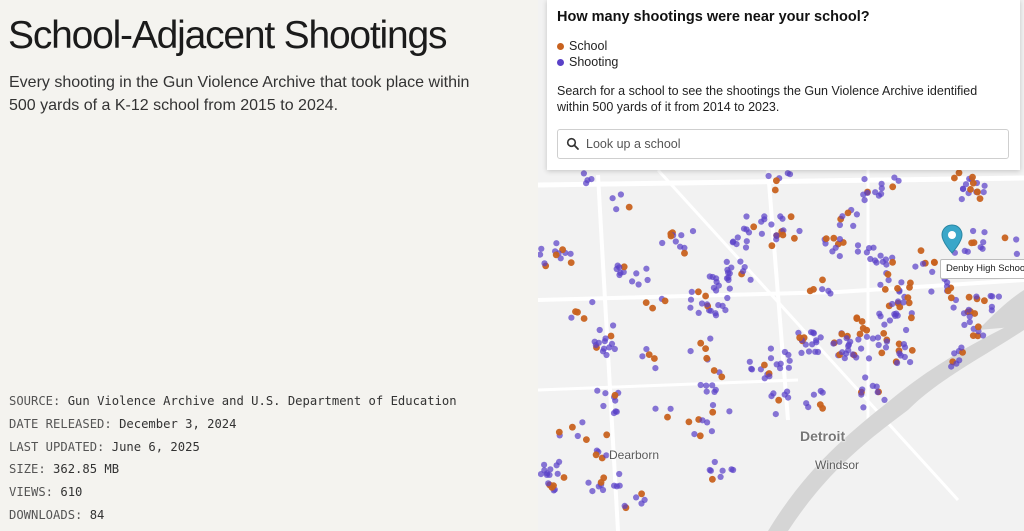 The image size is (1024, 531). What do you see at coordinates (783, 144) in the screenshot?
I see `school-search-box` at bounding box center [783, 144].